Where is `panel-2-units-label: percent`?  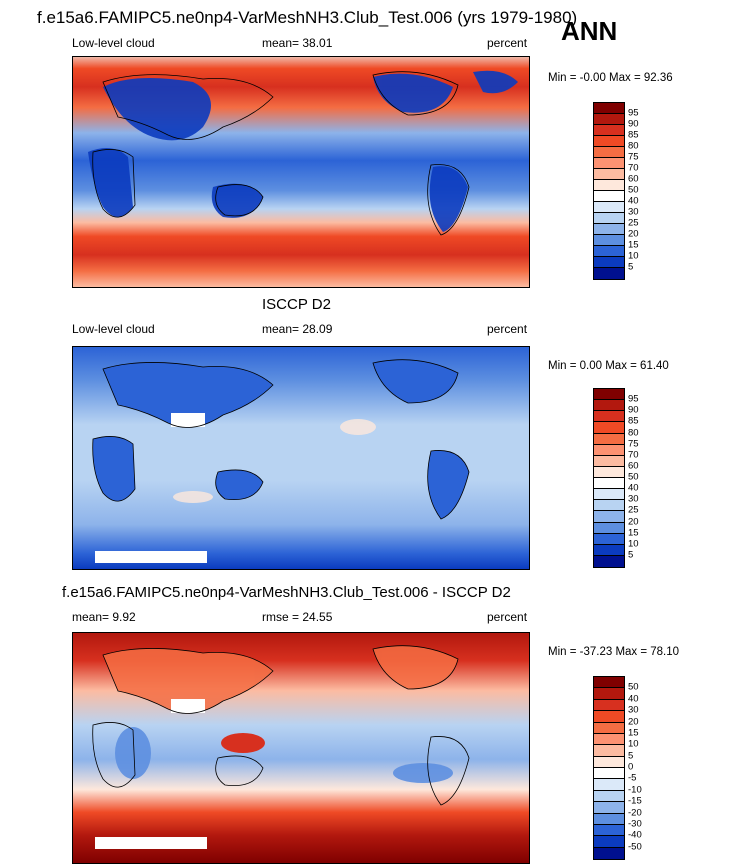
panel-2-units-label: percent is located at coordinates (507, 329).